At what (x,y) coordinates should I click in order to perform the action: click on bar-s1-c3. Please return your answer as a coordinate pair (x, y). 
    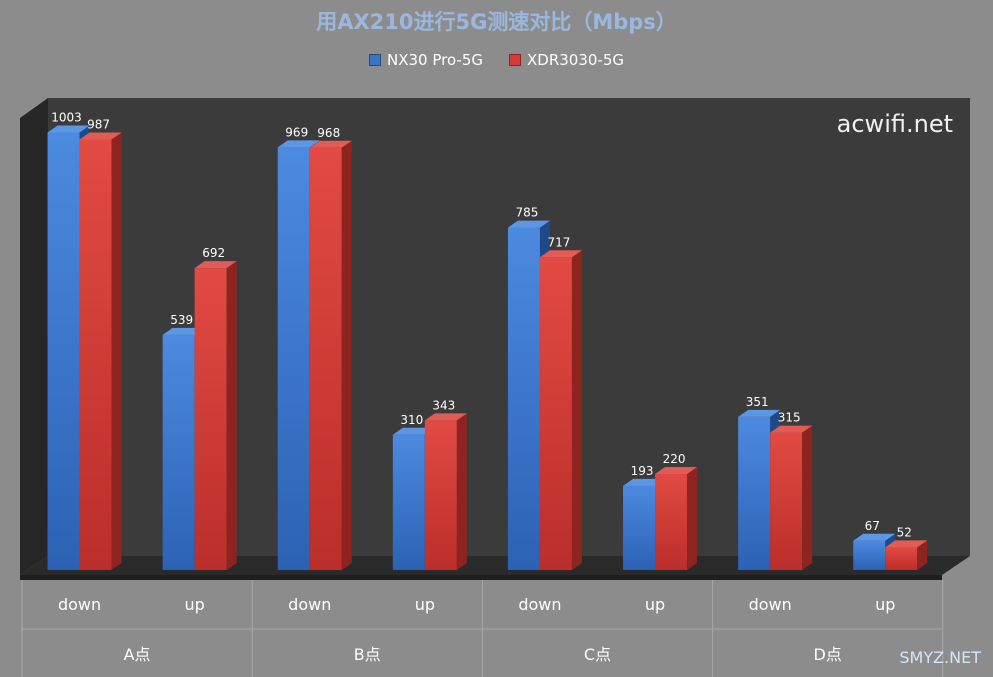
    Looking at the image, I should click on (293, 358).